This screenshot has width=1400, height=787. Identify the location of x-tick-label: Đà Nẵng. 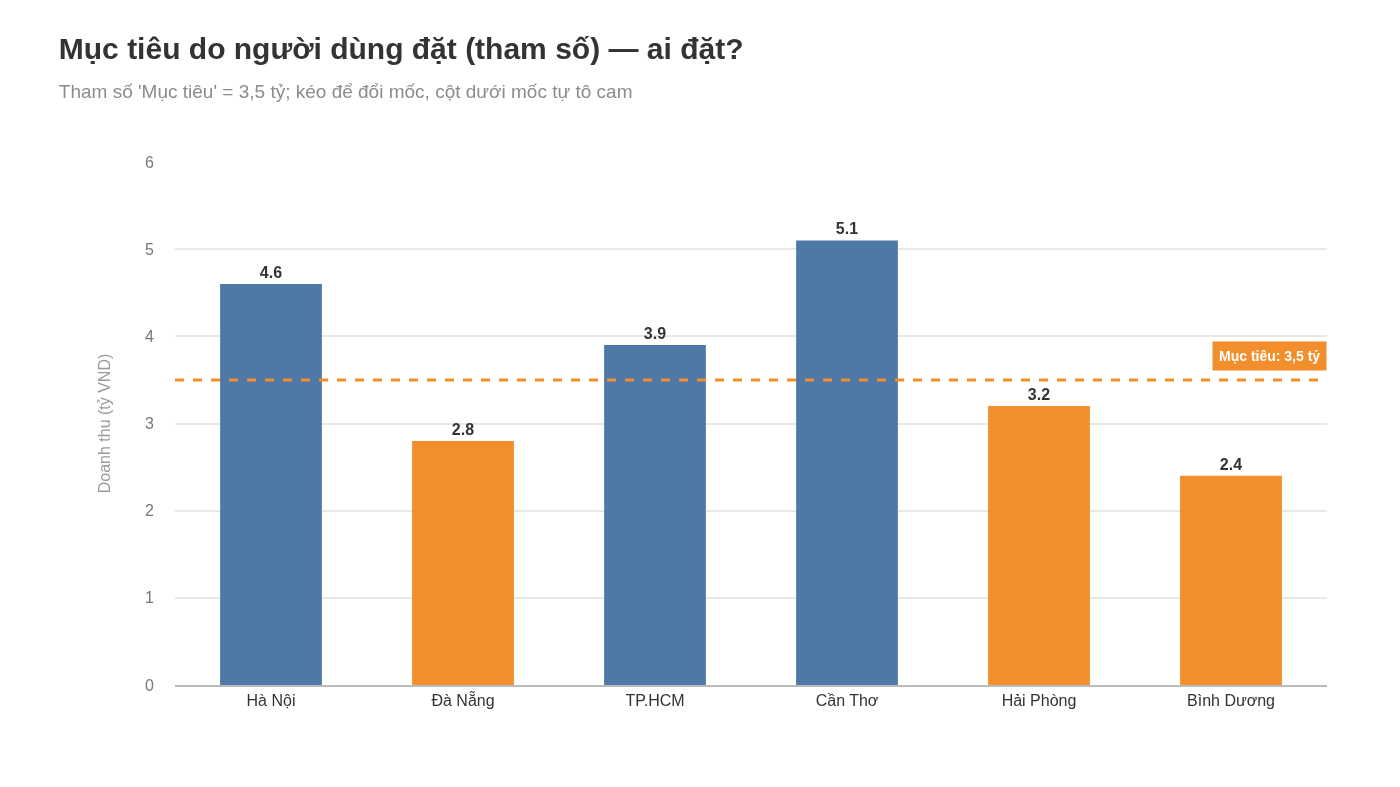
(463, 699).